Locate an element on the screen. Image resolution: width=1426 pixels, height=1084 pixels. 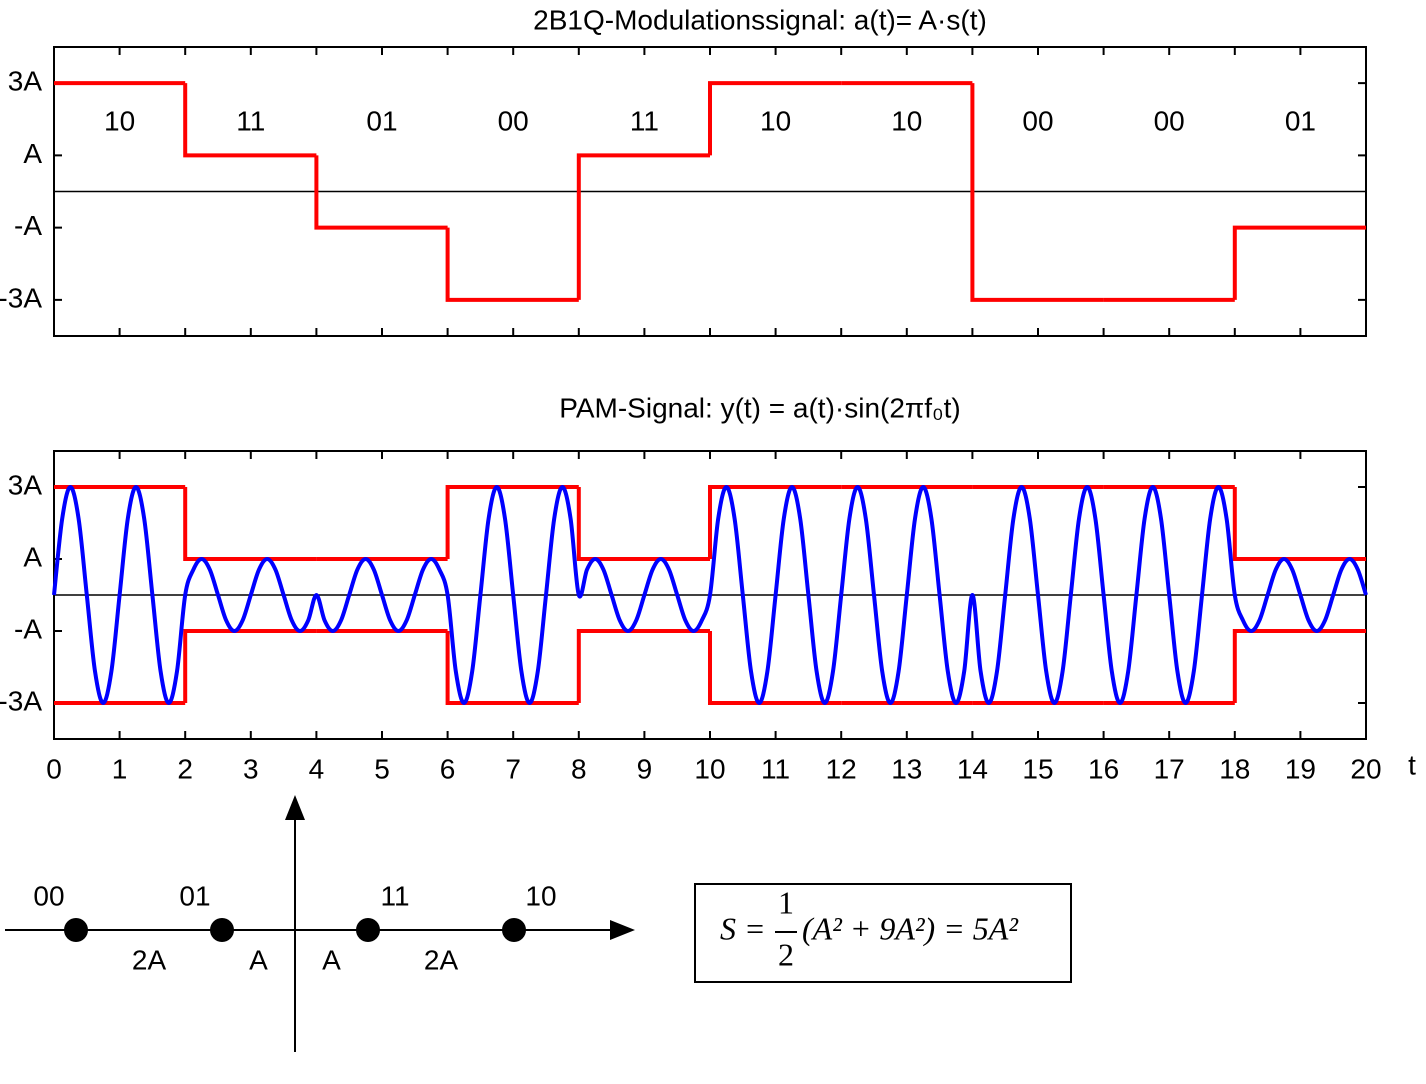
x-tick-label: 3 is located at coordinates (251, 768).